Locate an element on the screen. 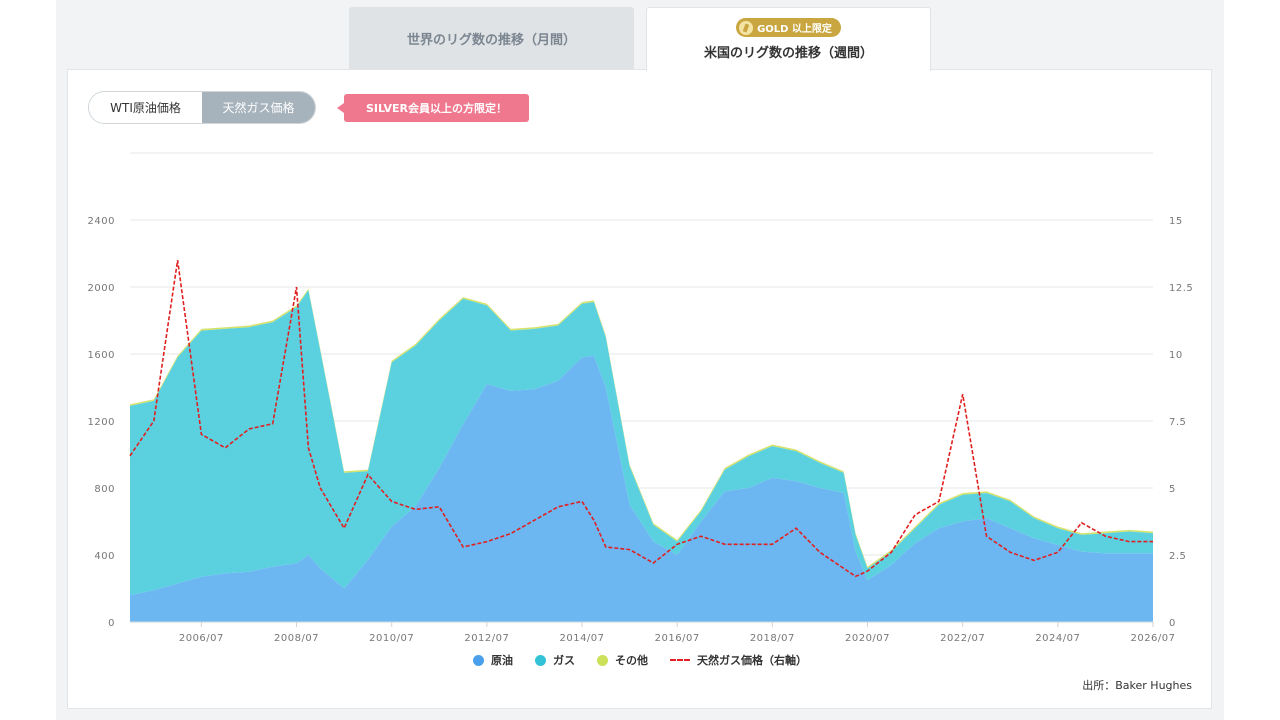 This screenshot has width=1280, height=720. legend-item-other: その他 is located at coordinates (622, 660).